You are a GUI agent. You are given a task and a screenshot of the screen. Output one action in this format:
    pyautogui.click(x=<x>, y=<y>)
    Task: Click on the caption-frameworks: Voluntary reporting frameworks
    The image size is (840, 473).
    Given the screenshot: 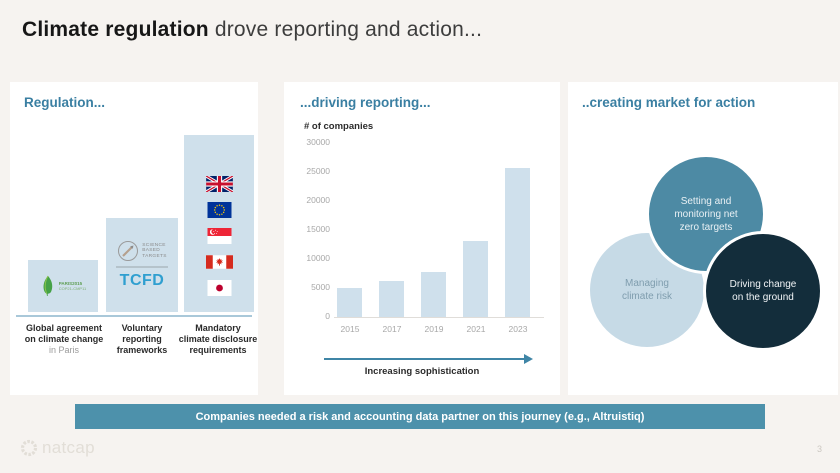 What is the action you would take?
    pyautogui.click(x=142, y=339)
    